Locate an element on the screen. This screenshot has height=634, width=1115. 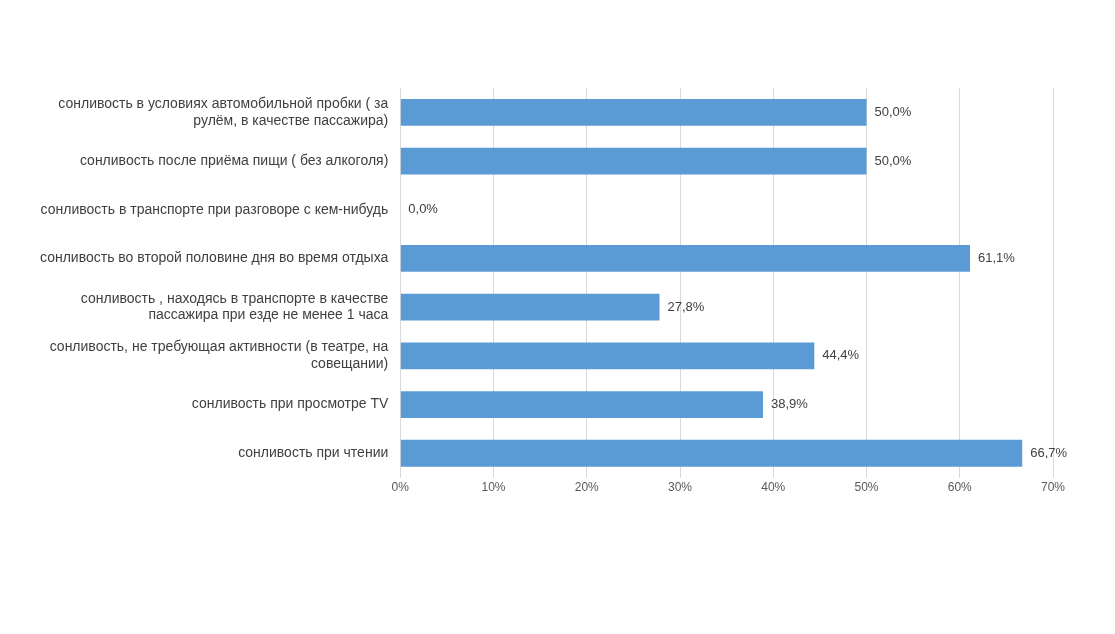
x-tick-label: 60% is located at coordinates (960, 487).